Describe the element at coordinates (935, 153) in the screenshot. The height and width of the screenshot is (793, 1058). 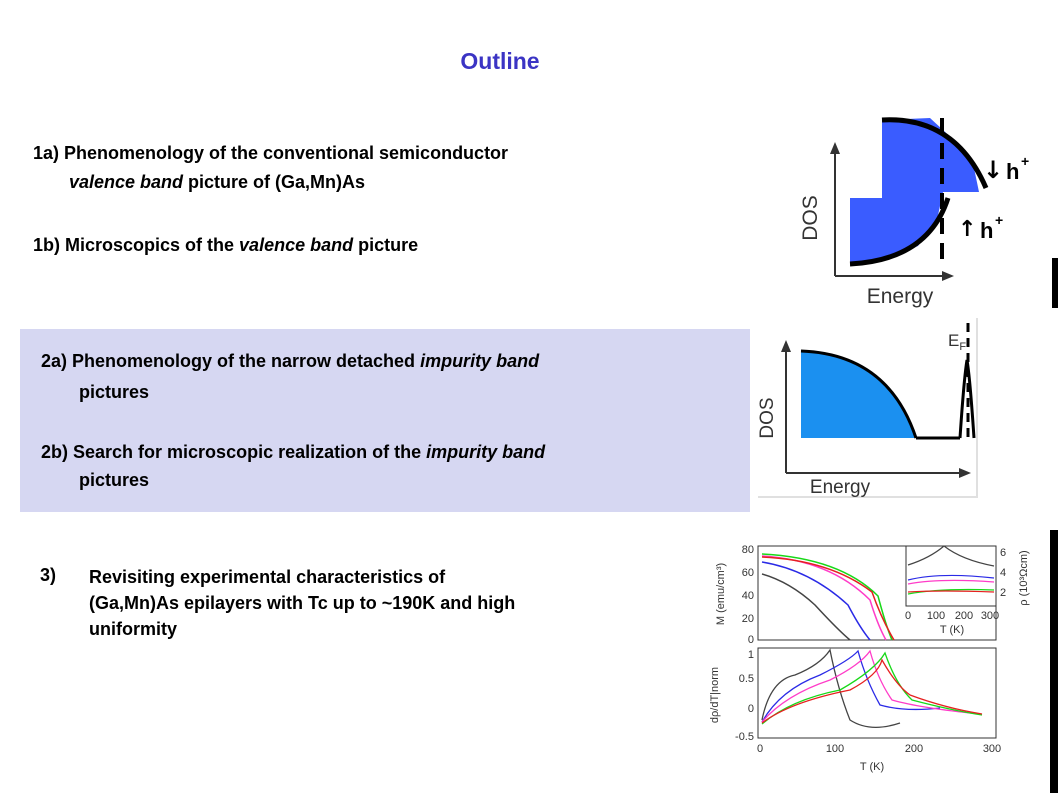
I see `dos1-upper-curve` at that location.